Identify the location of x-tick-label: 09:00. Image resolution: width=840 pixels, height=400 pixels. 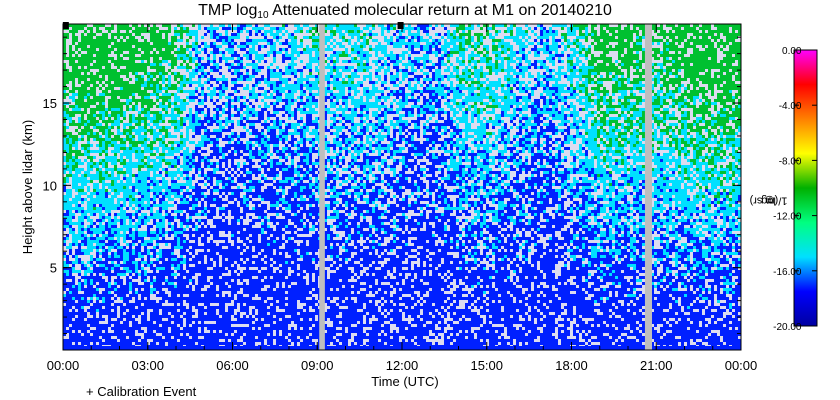
(317, 365).